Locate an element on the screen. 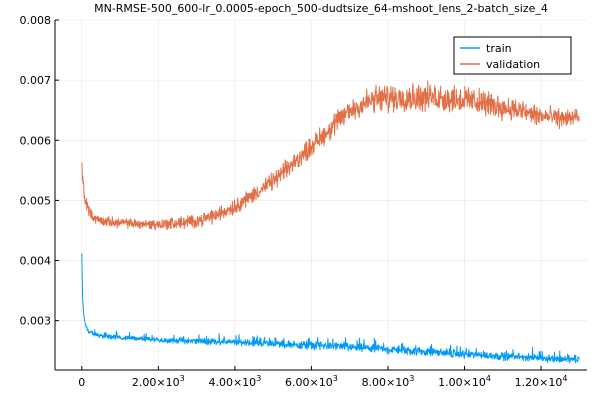 Image resolution: width=600 pixels, height=400 pixels. legend-label-train: train is located at coordinates (499, 48).